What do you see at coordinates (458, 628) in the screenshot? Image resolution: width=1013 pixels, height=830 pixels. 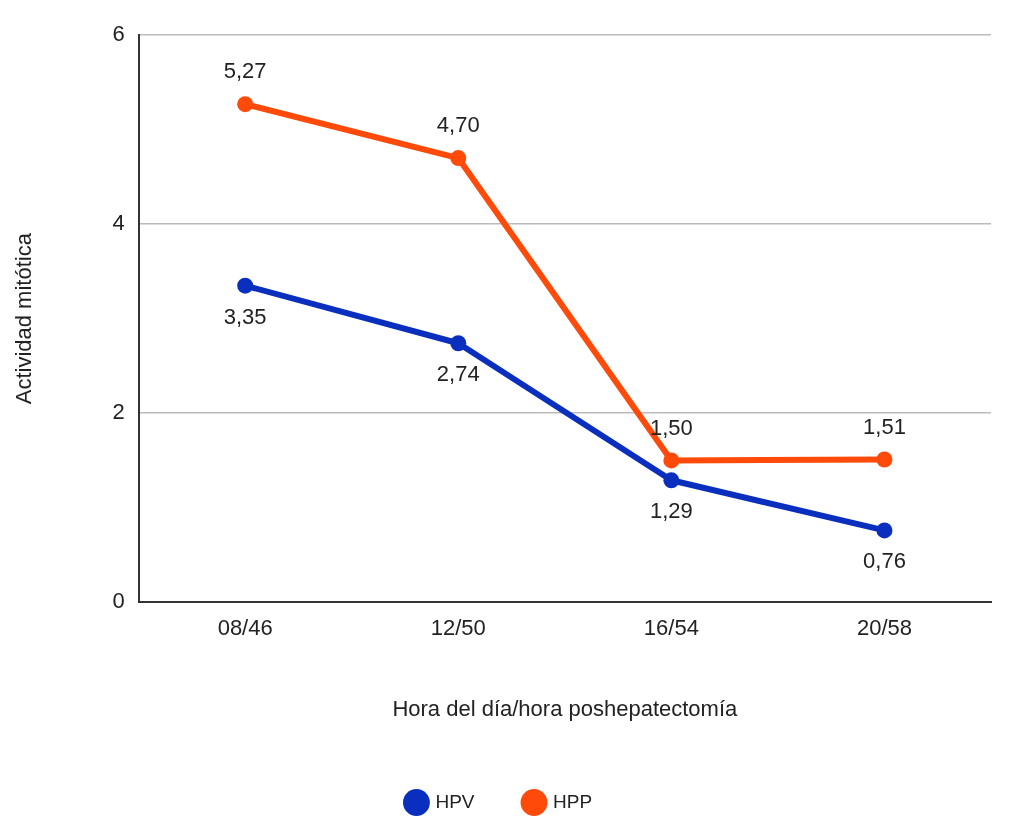 I see `x-tick-label: 12/50` at bounding box center [458, 628].